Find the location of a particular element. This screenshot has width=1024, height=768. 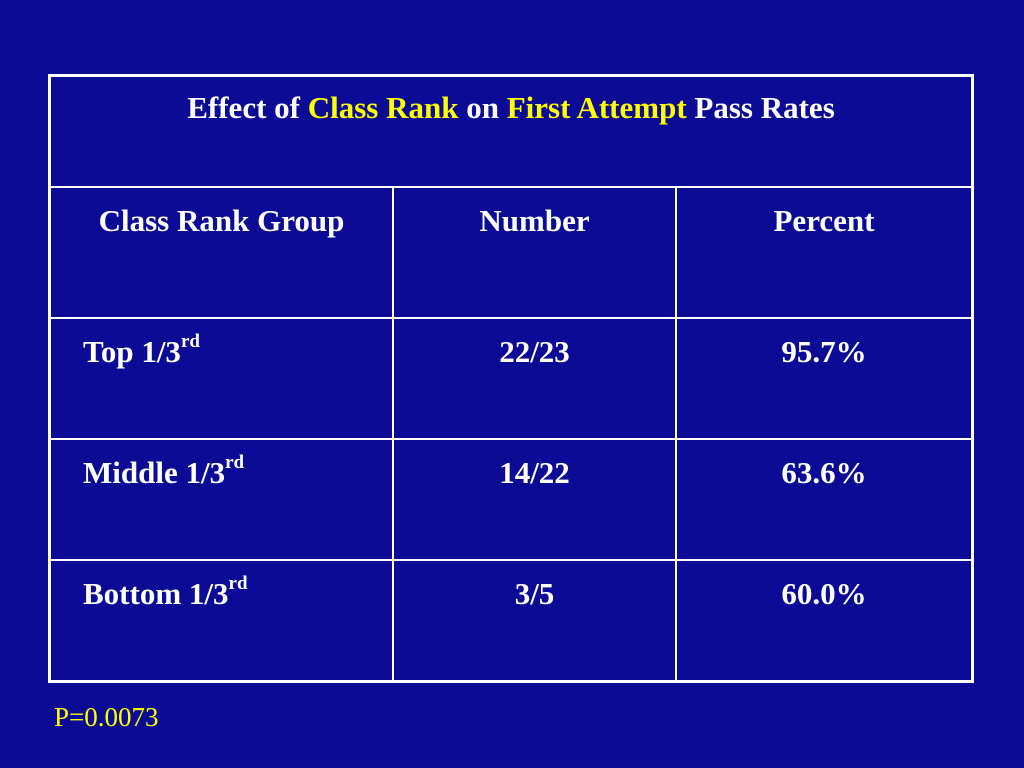

row-percent: 63.6% is located at coordinates (824, 472).